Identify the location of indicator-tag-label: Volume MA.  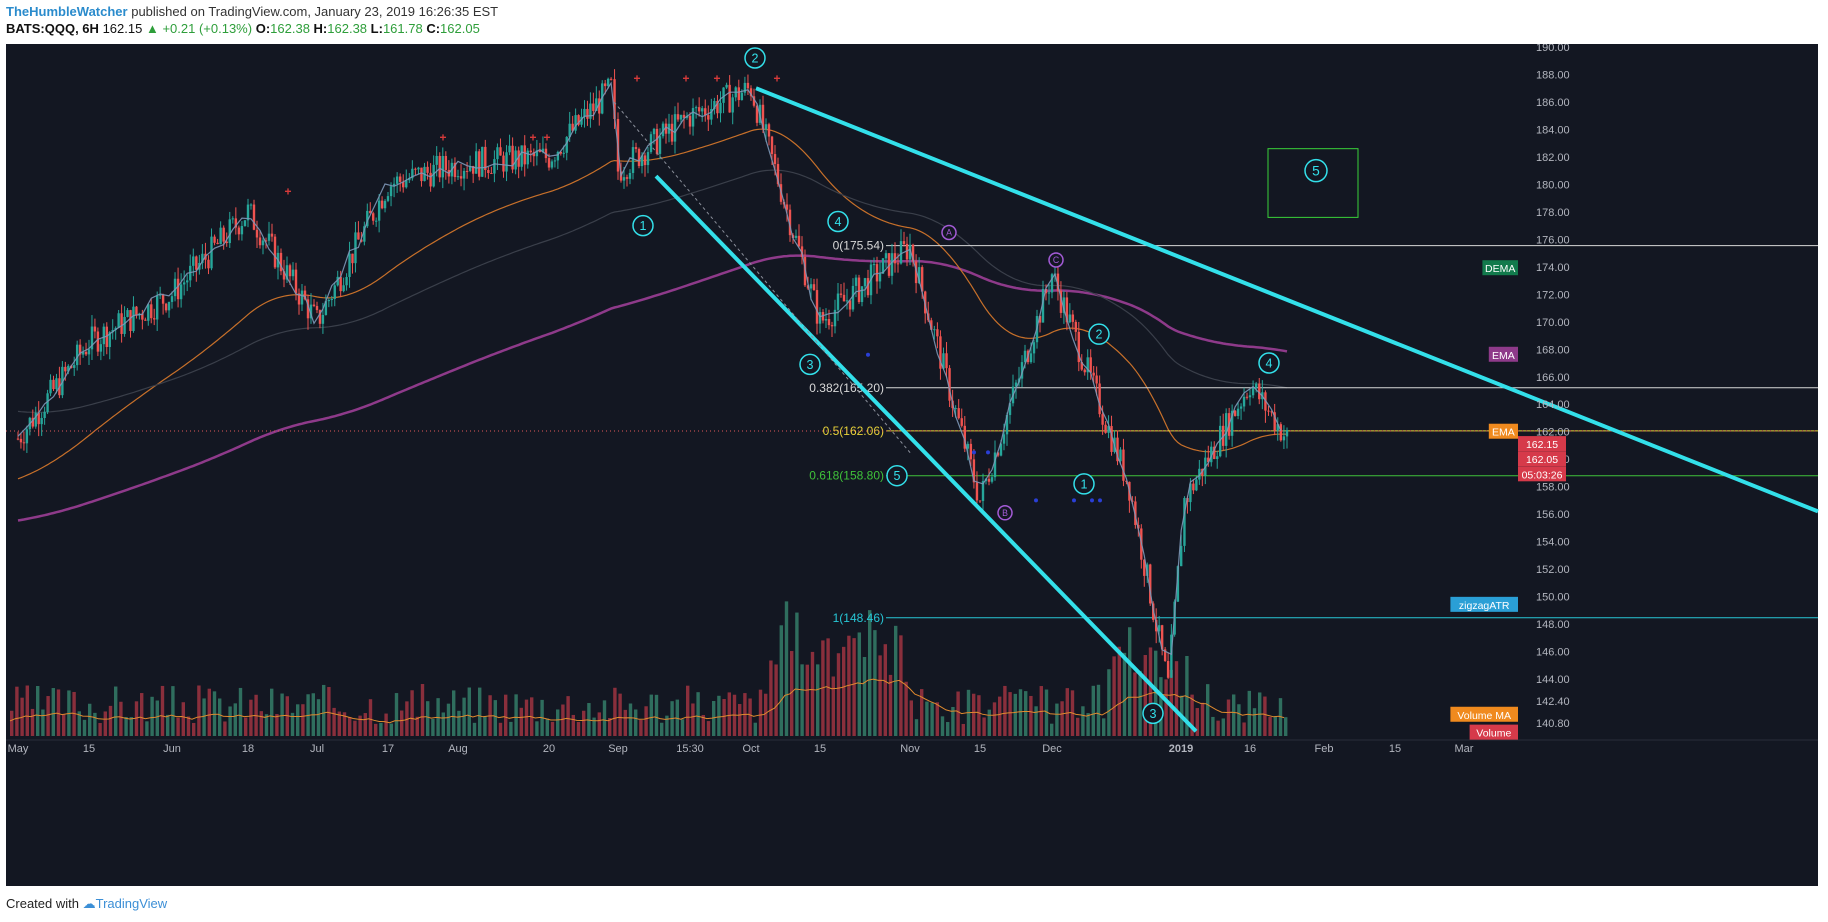
(1484, 716).